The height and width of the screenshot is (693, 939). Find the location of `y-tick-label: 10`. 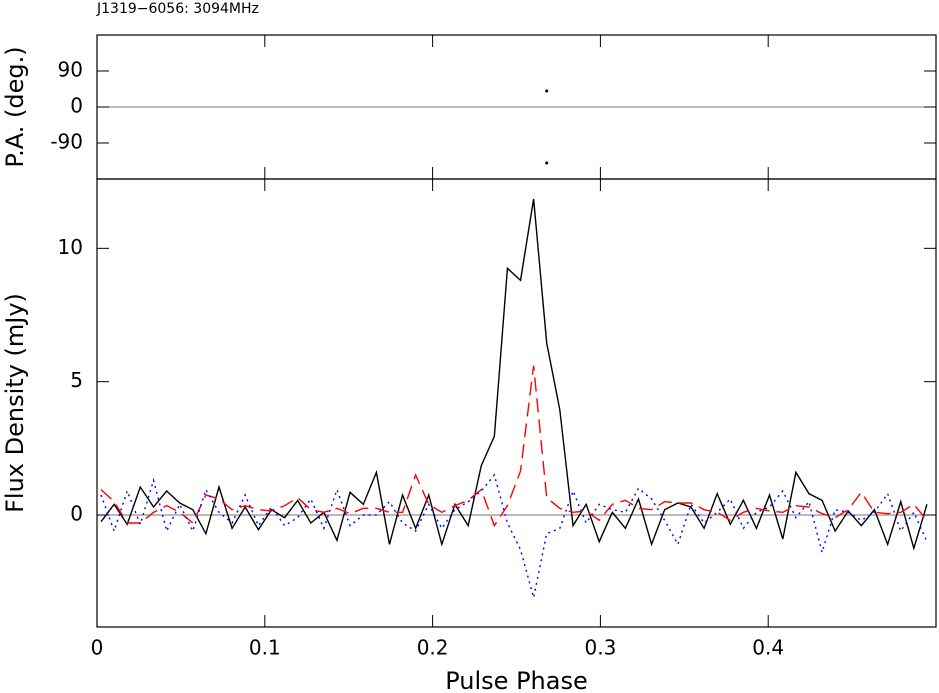

y-tick-label: 10 is located at coordinates (70, 247).